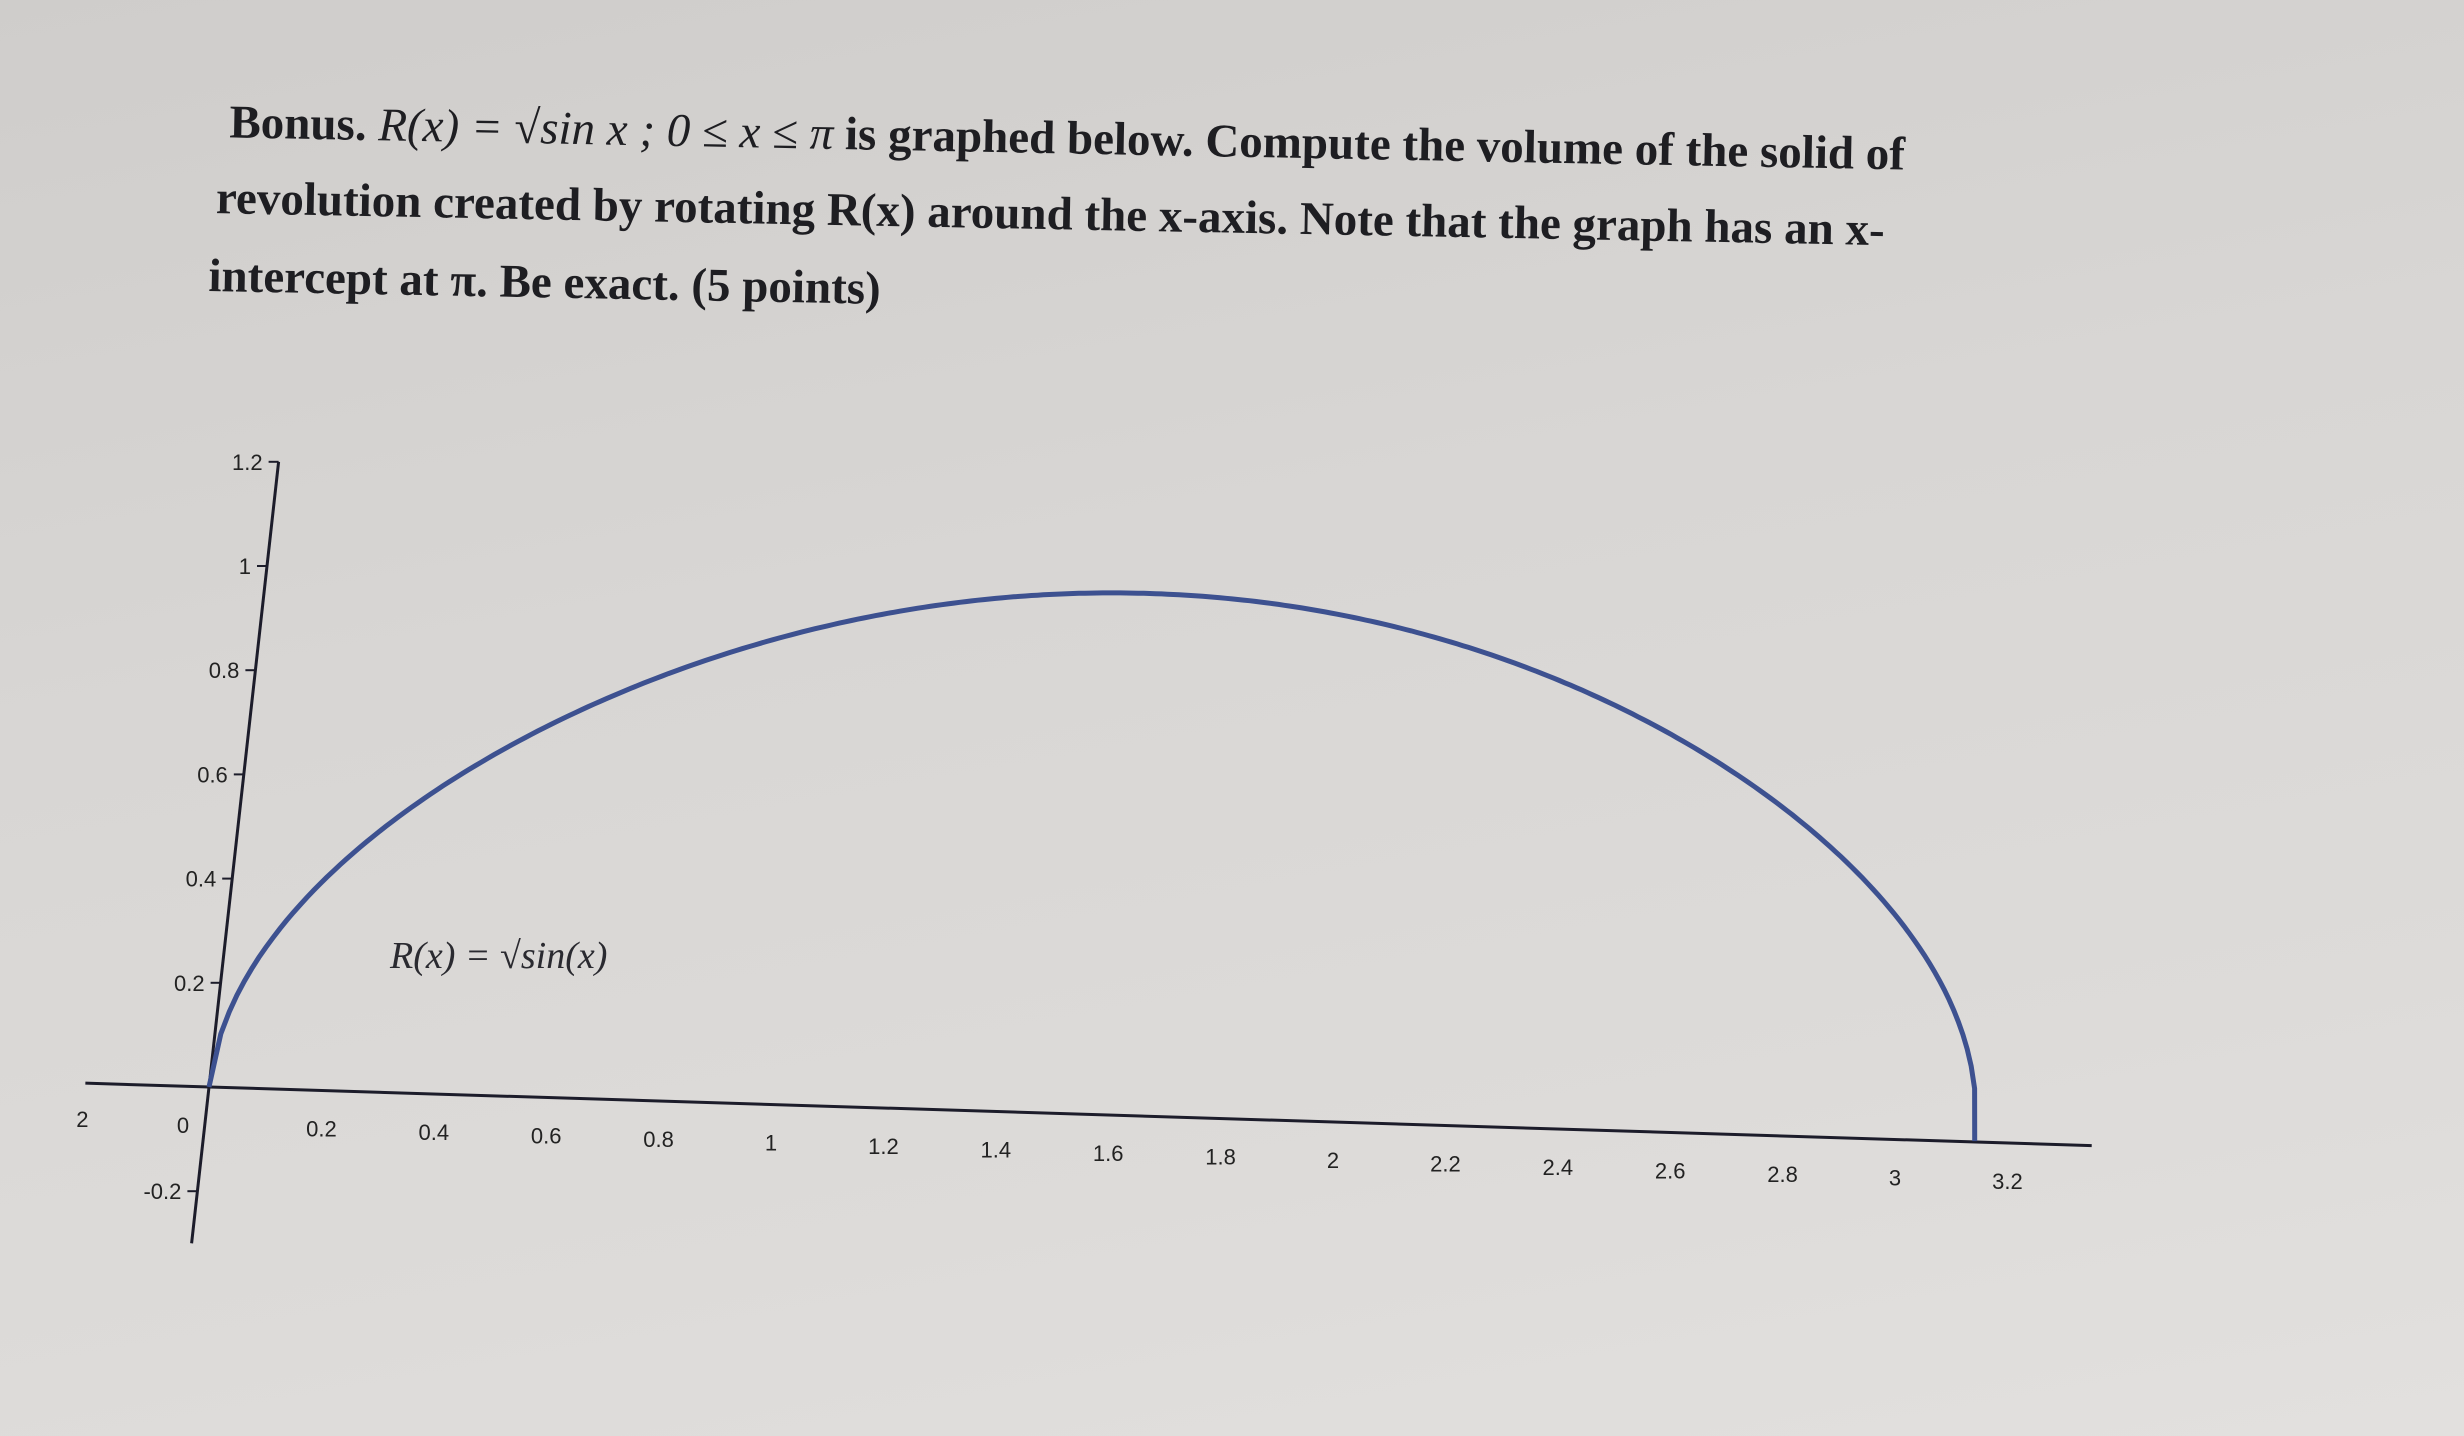 This screenshot has width=2464, height=1436. What do you see at coordinates (183, 1125) in the screenshot?
I see `origin-label: 0` at bounding box center [183, 1125].